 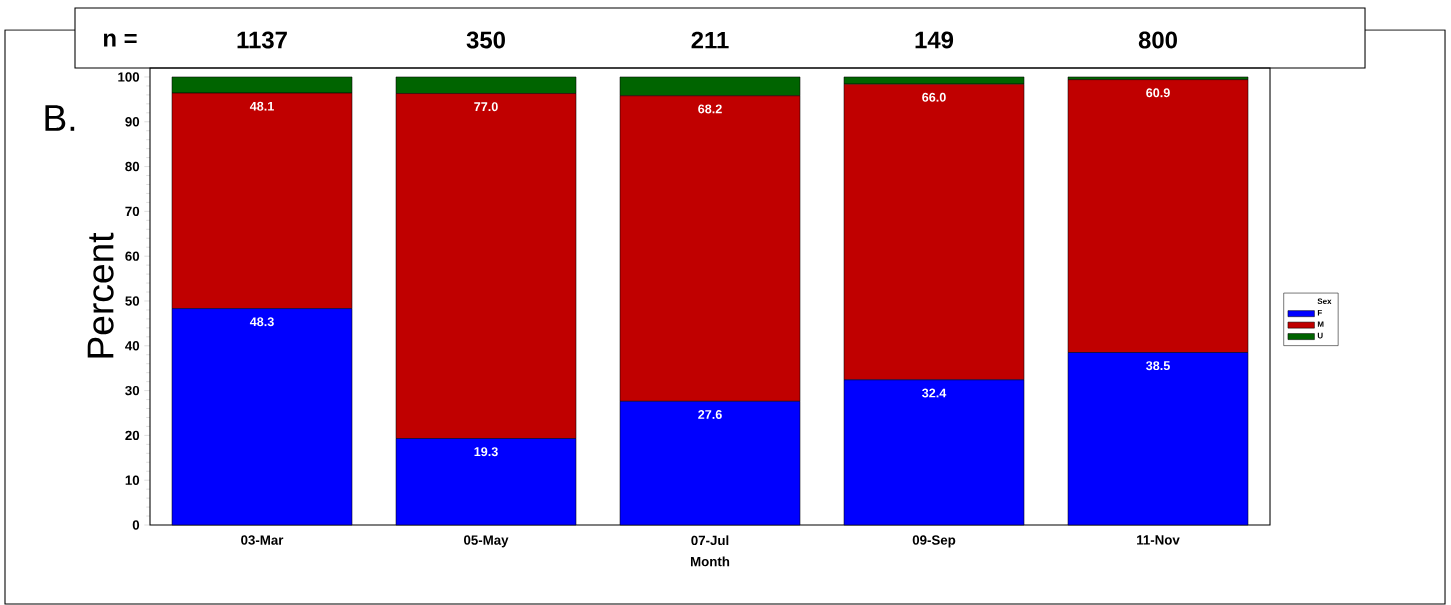 What do you see at coordinates (1158, 93) in the screenshot?
I see `data-label: 60.9` at bounding box center [1158, 93].